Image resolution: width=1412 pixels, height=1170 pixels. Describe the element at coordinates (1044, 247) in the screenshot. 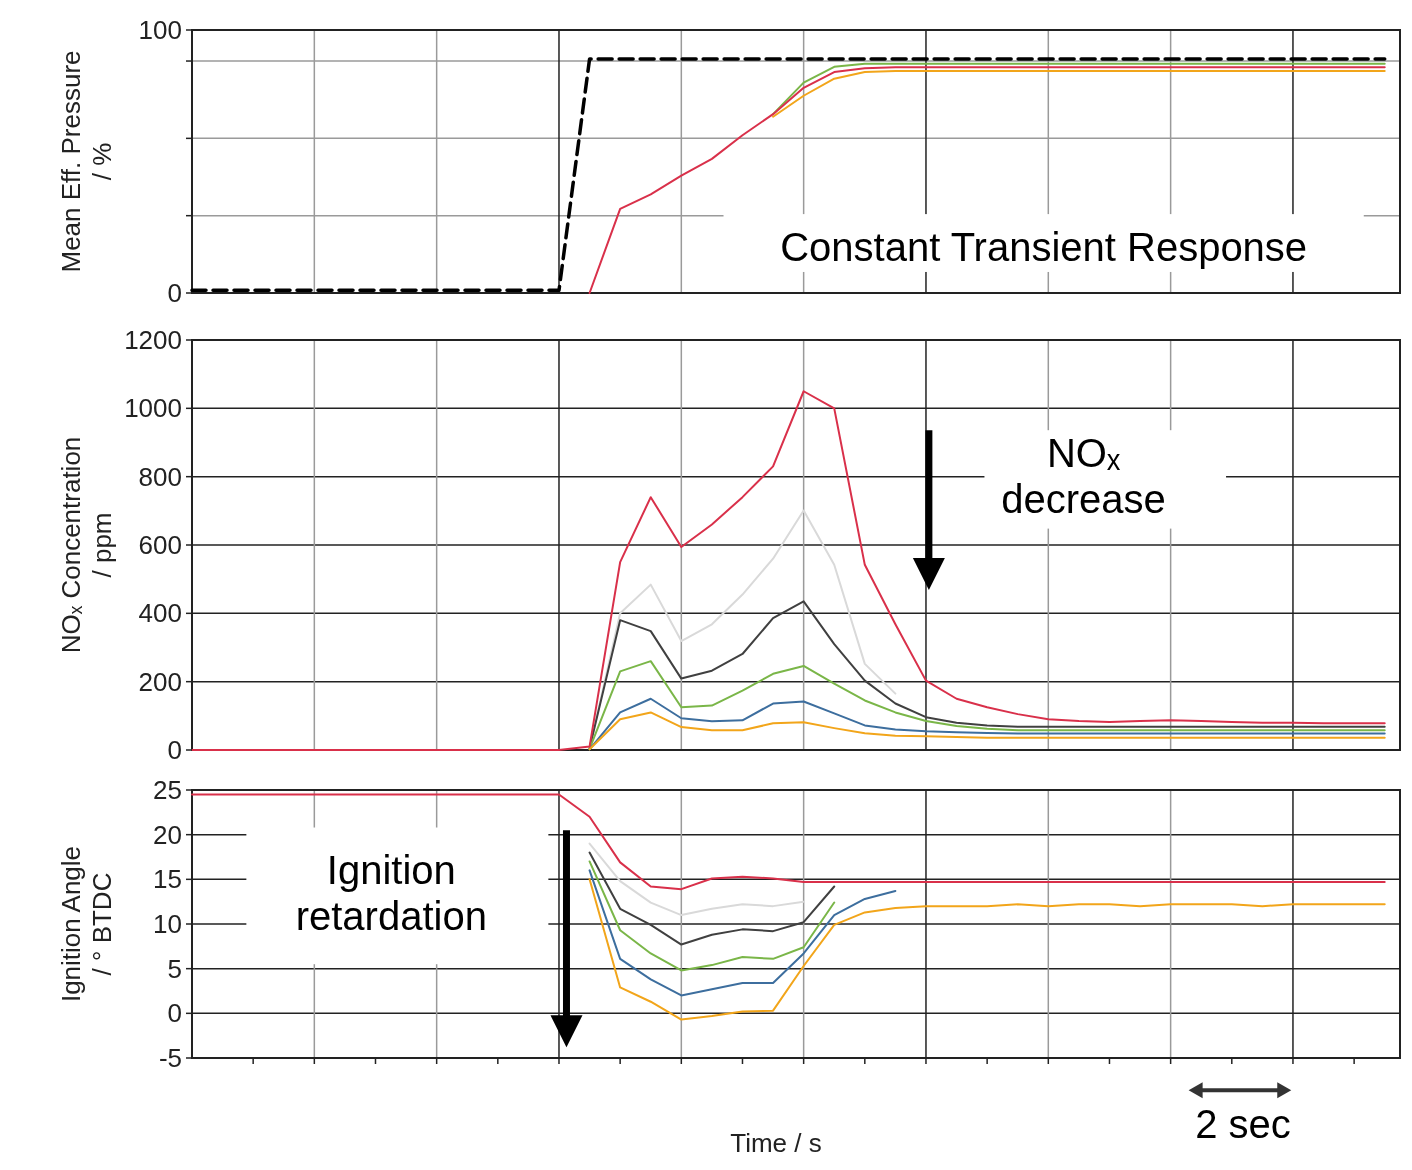

I see `annotation: Constant Transient Response` at that location.